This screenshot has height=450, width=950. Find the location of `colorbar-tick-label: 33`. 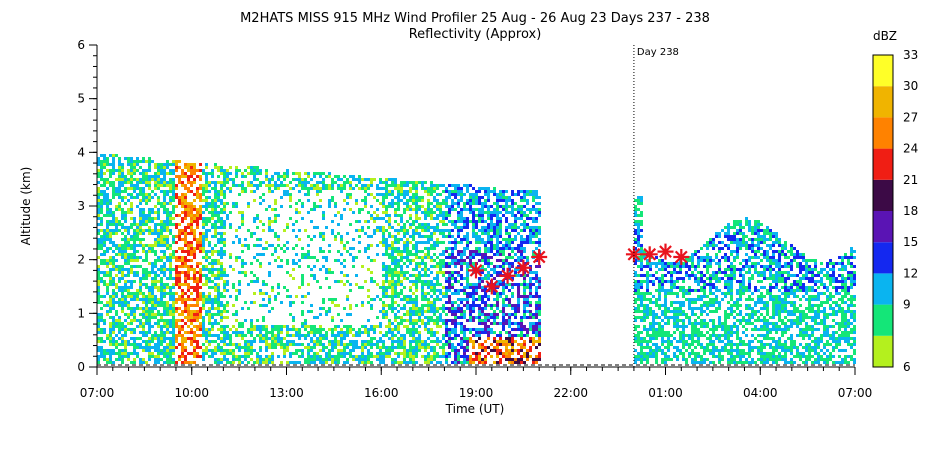

colorbar-tick-label: 33 is located at coordinates (910, 55).